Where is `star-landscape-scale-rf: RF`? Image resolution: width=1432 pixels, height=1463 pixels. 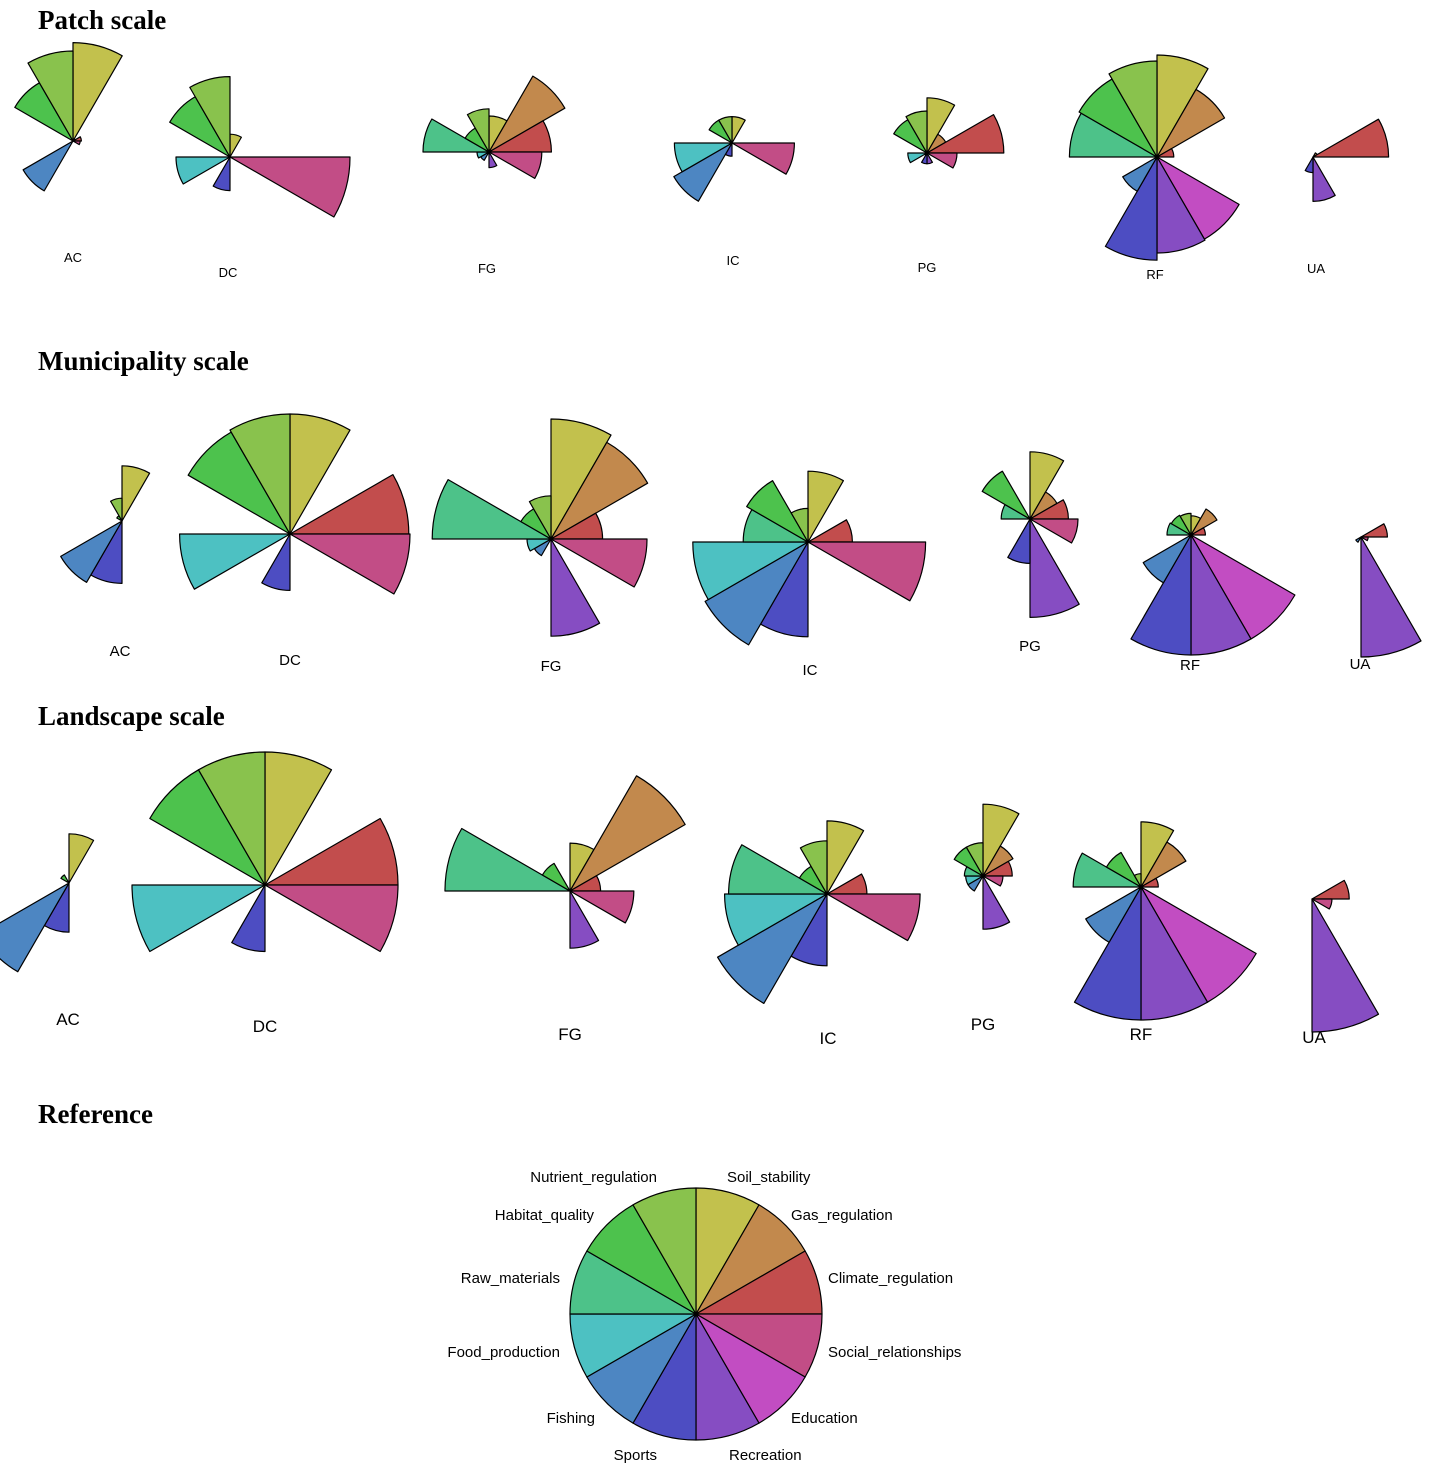 star-landscape-scale-rf: RF is located at coordinates (1164, 932).